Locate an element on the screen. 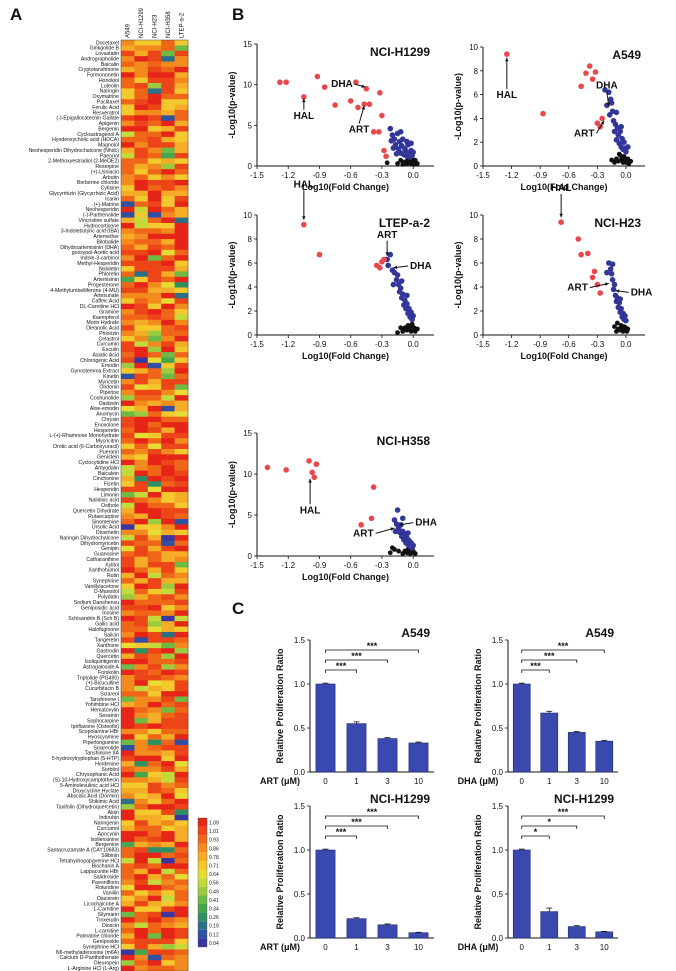 The height and width of the screenshot is (971, 676). heatmap-row-label: Salicin is located at coordinates (111, 635).